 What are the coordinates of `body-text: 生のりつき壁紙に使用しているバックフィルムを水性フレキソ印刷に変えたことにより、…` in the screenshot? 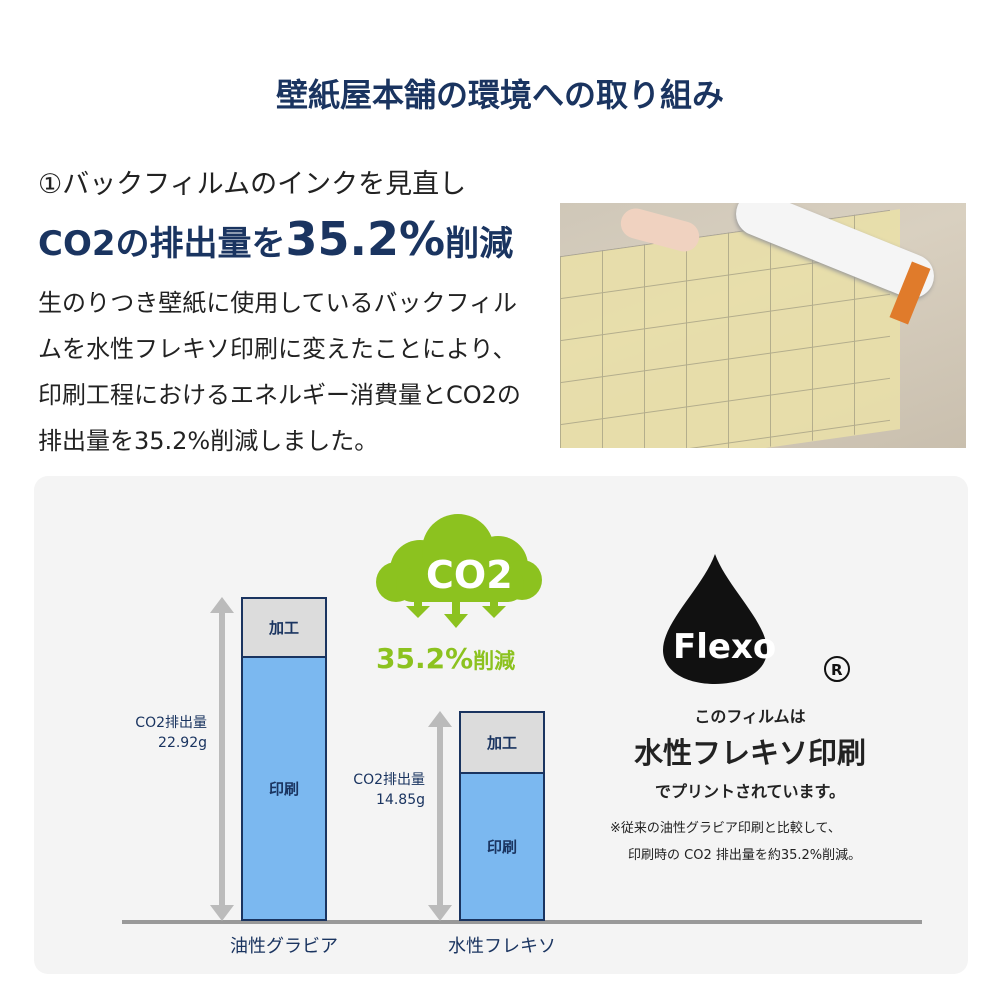 It's located at (279, 372).